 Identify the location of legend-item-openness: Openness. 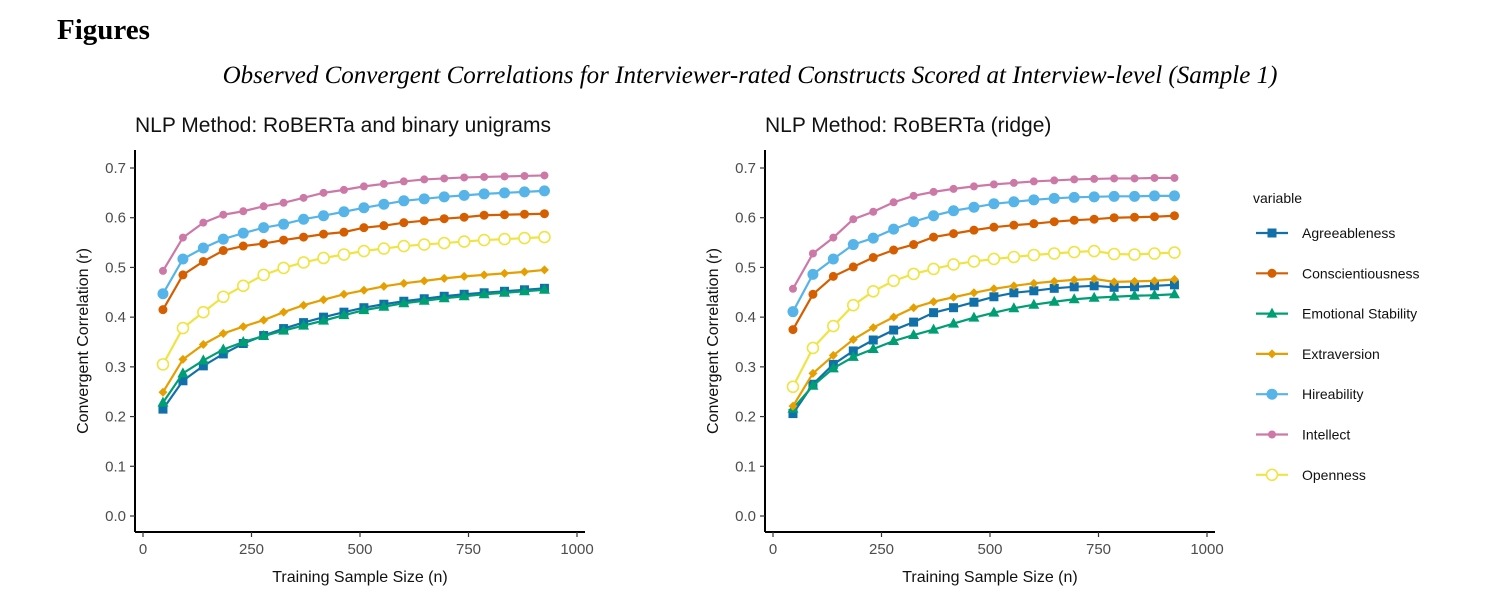
(1311, 475).